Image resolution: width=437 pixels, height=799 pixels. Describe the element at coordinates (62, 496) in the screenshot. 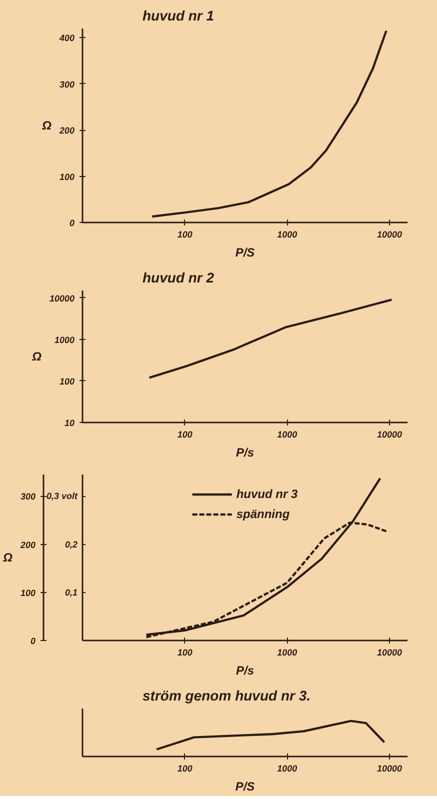

I see `y2-tick-label: 0,3 volt` at that location.